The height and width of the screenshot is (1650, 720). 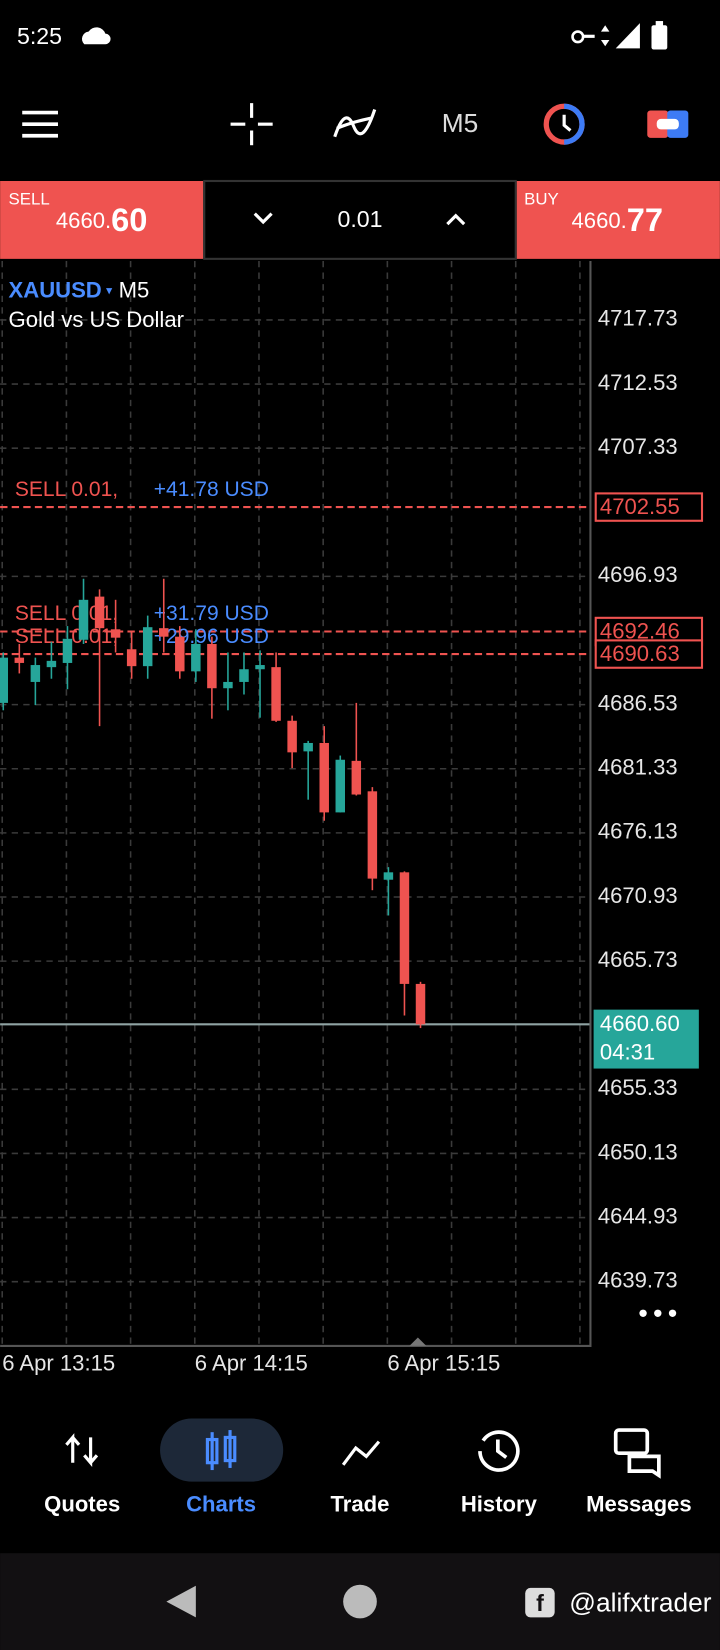 What do you see at coordinates (638, 1215) in the screenshot?
I see `y-tick-label: 4644.93` at bounding box center [638, 1215].